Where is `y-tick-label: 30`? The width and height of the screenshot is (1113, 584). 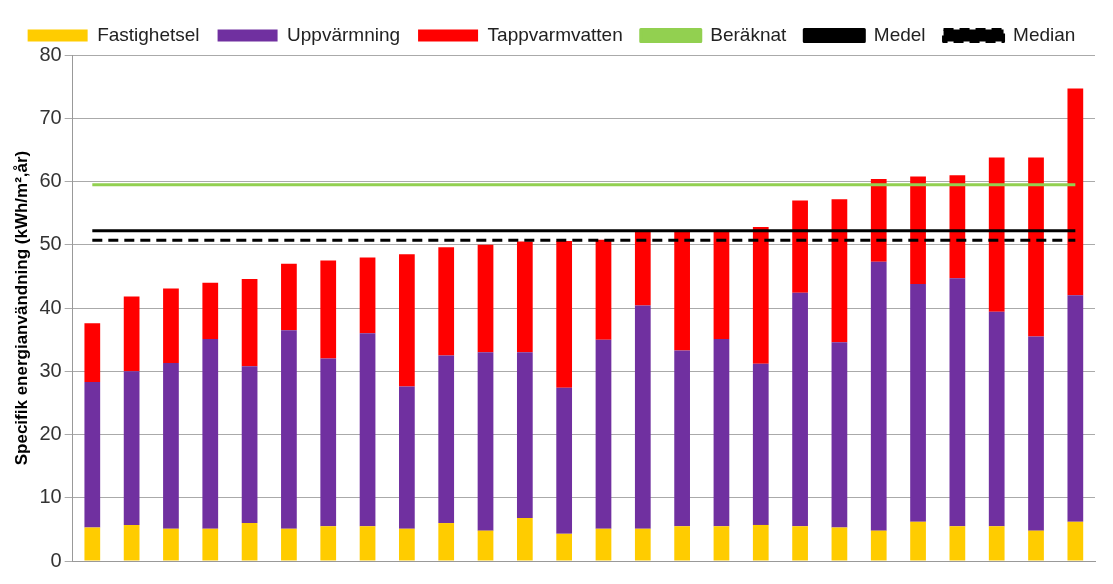 y-tick-label: 30 is located at coordinates (50, 369).